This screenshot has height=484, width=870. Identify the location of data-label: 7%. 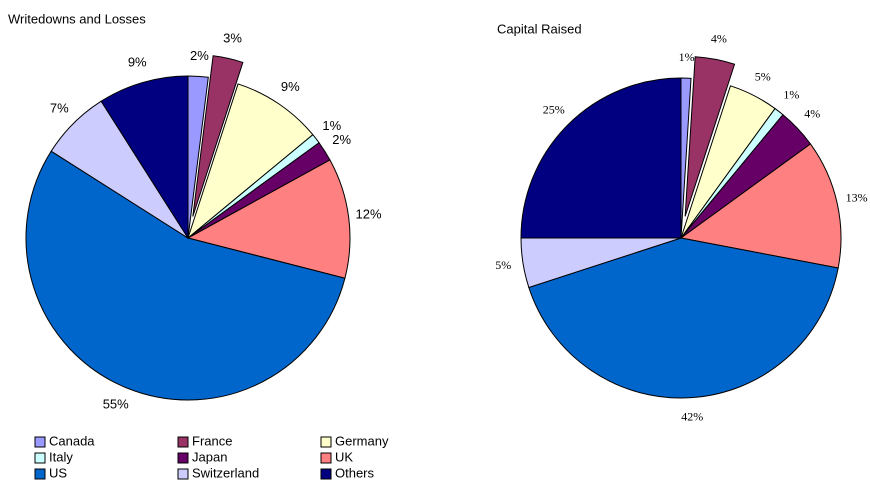
(59, 108).